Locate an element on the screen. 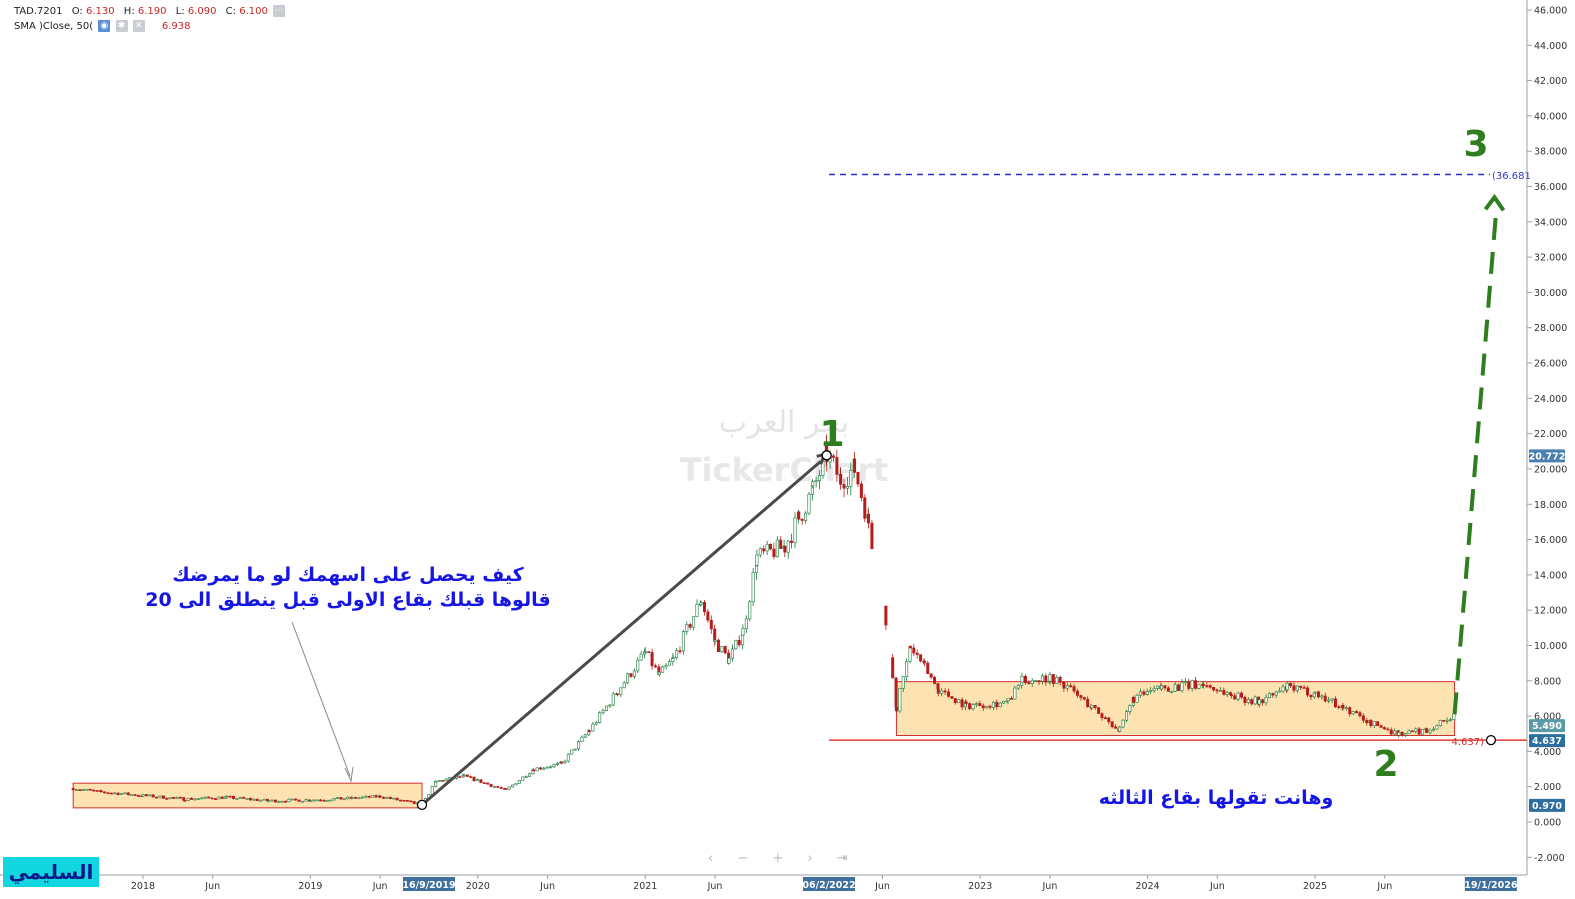 The image size is (1575, 899). y-tick-label: 2.000 is located at coordinates (1547, 787).